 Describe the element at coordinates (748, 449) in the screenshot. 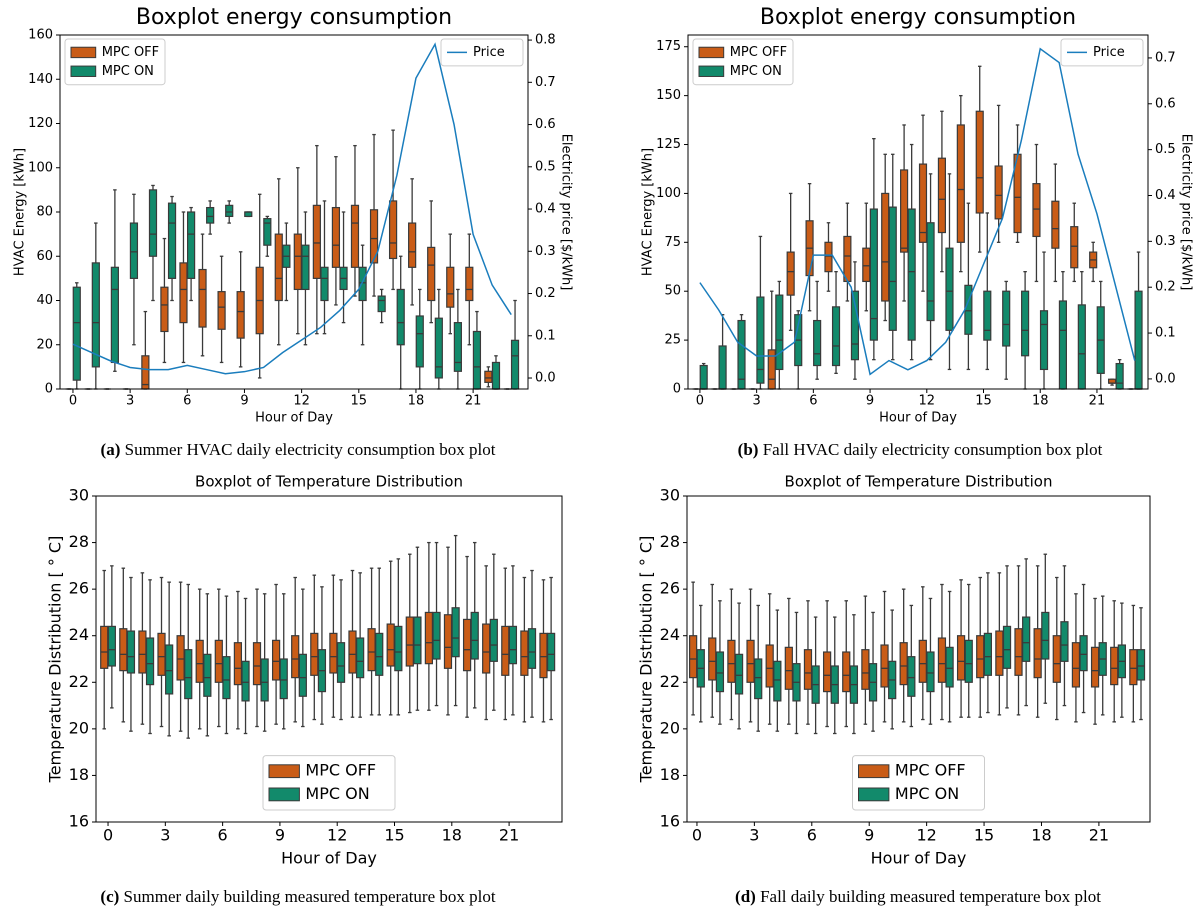

I see `caption-label: (b)` at that location.